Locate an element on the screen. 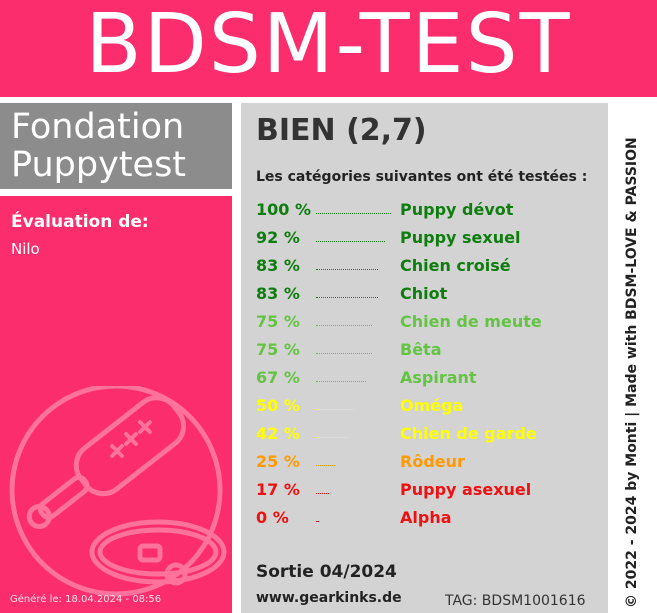  category-percent: 50 % is located at coordinates (278, 405).